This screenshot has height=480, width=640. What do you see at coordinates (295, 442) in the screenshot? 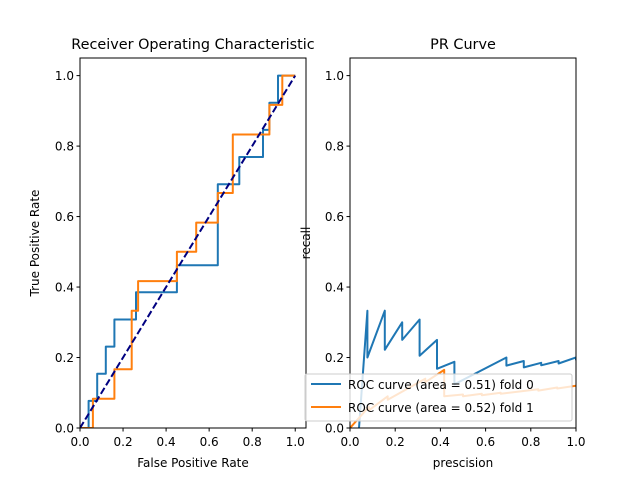
I see `roc-x-tick-label: 1.0` at bounding box center [295, 442].